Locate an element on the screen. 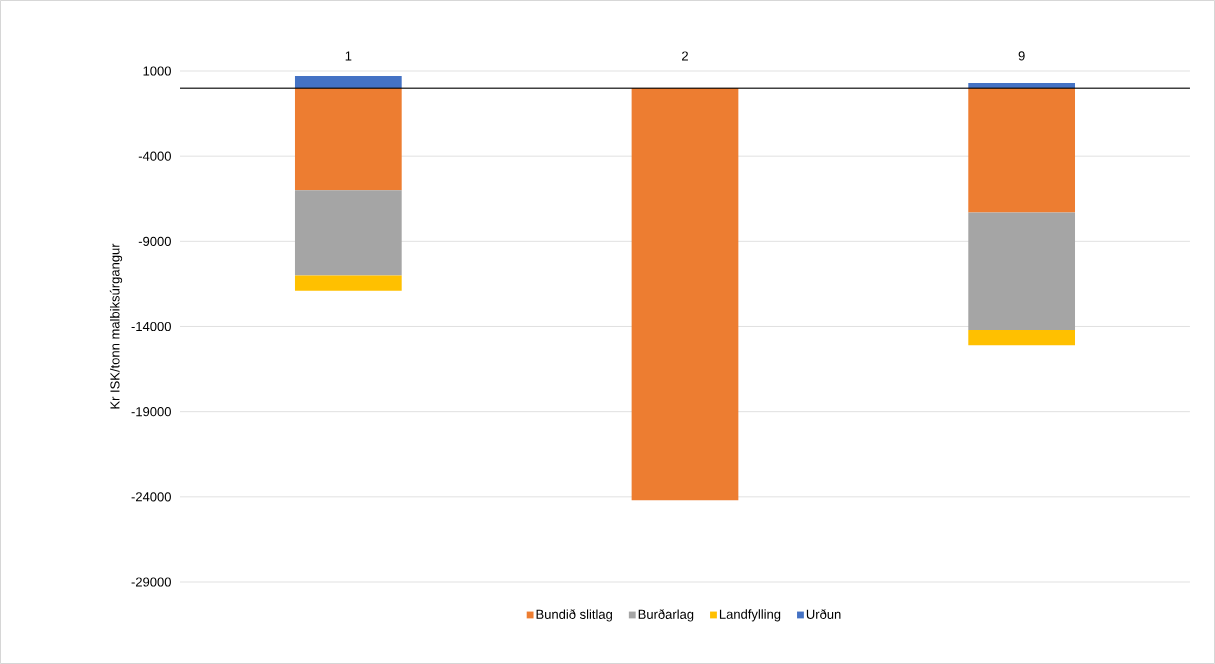 The width and height of the screenshot is (1215, 664). legend-label: Urðun is located at coordinates (823, 614).